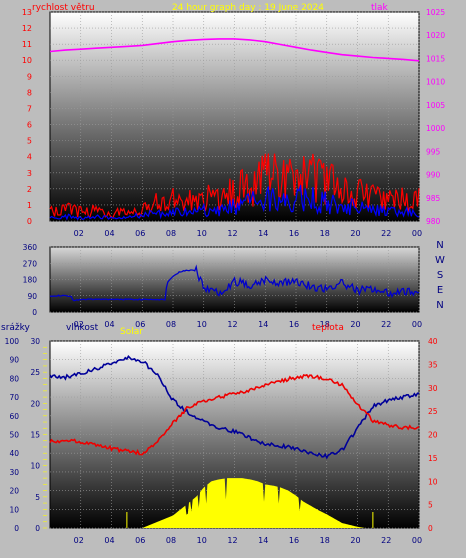 The image size is (466, 558). I want to click on rain-tick-label: 100, so click(12, 341).